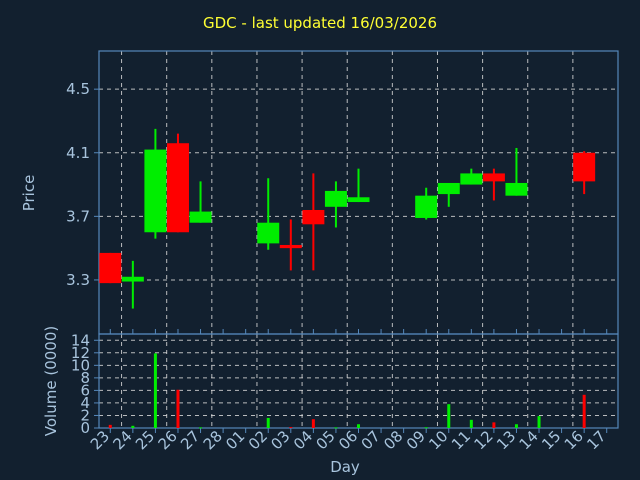 The width and height of the screenshot is (640, 480). I want to click on volume-y-tick-label: 8, so click(85, 378).